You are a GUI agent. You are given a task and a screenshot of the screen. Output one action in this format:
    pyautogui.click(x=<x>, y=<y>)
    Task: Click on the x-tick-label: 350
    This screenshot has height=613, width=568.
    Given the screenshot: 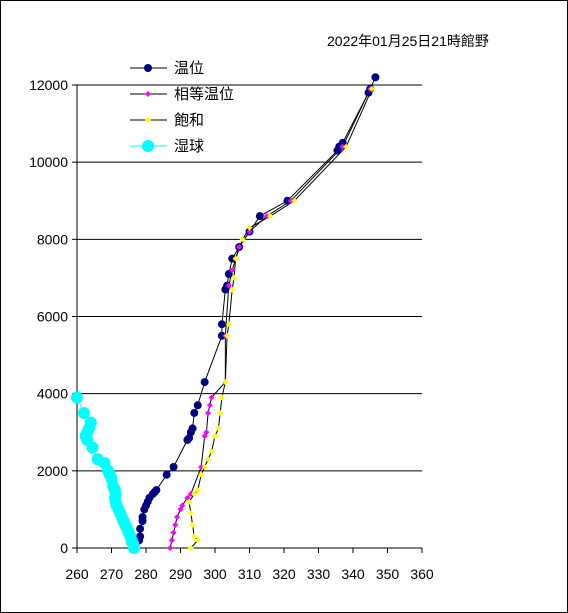 What is the action you would take?
    pyautogui.click(x=388, y=574)
    